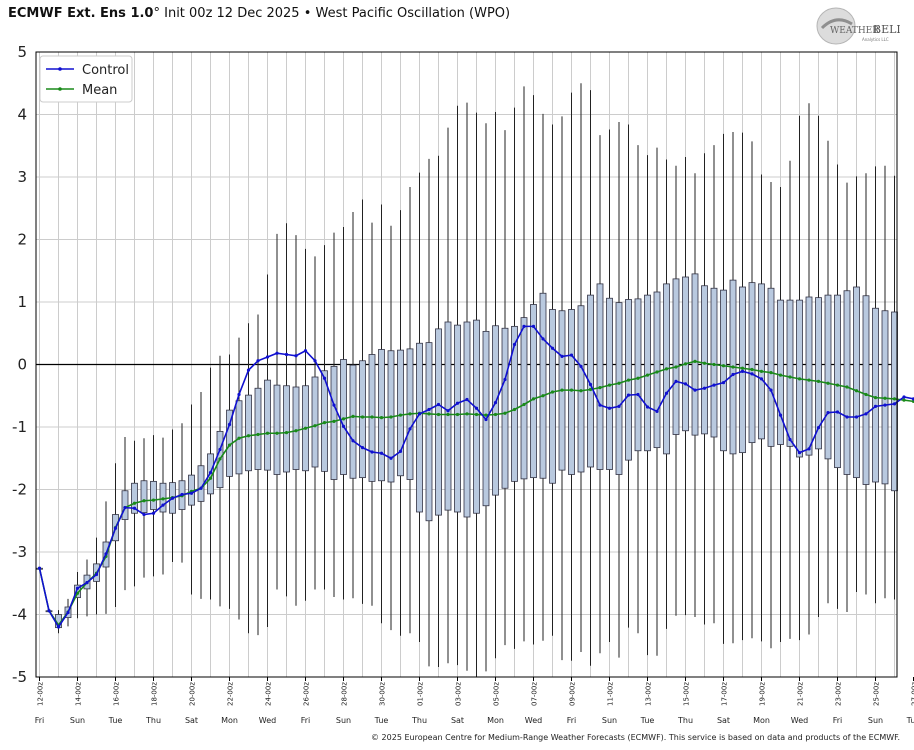 The height and width of the screenshot is (750, 914). Describe the element at coordinates (723, 720) in the screenshot. I see `x-day-label: Sat` at that location.